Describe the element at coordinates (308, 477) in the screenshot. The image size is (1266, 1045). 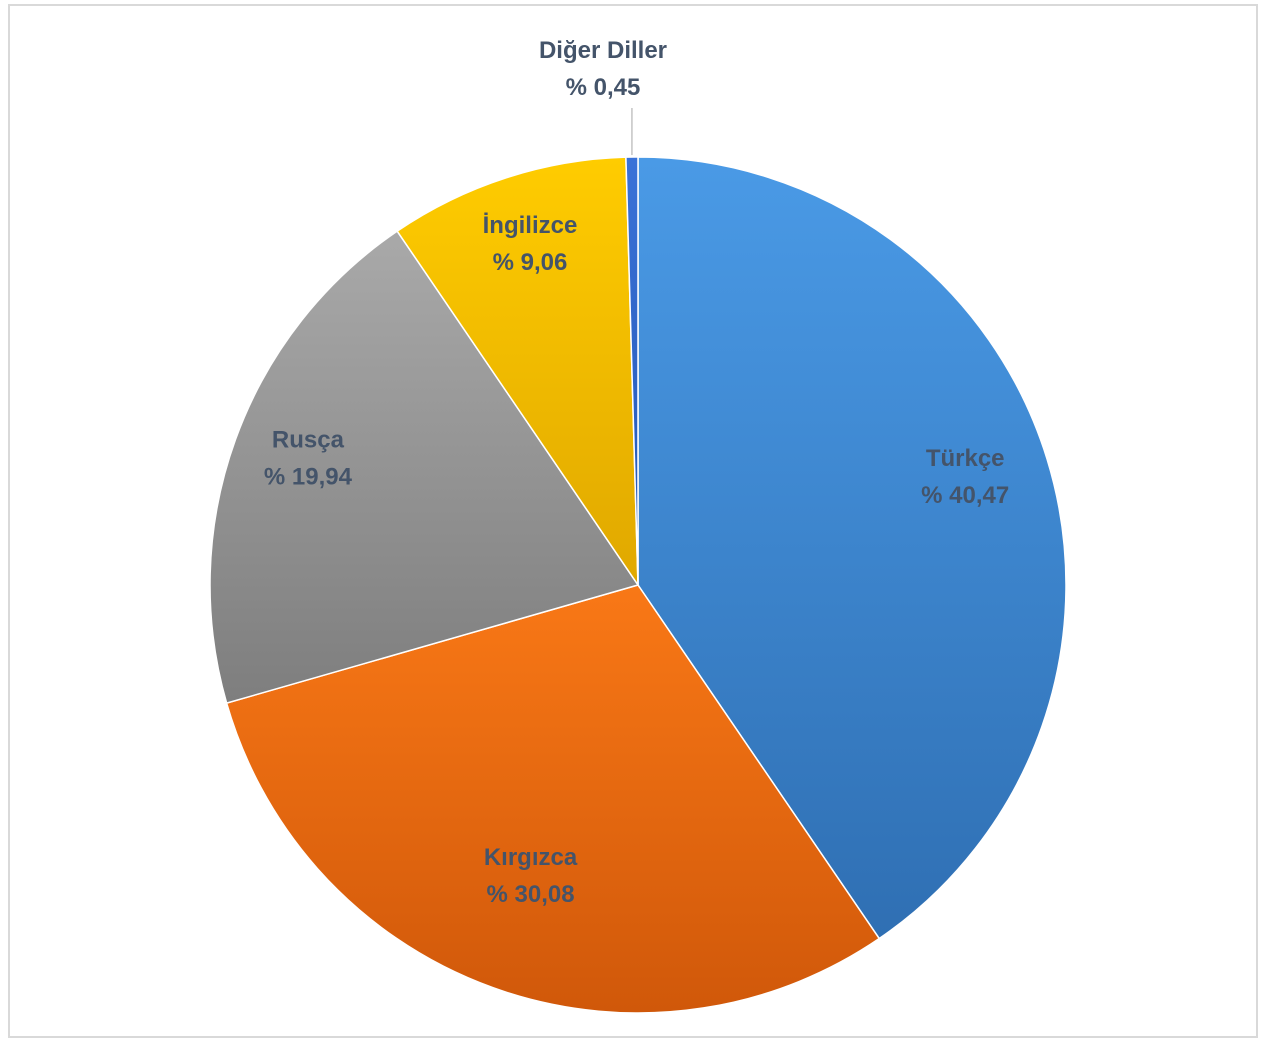
I see `slice-value-rusca: % 19,94` at that location.